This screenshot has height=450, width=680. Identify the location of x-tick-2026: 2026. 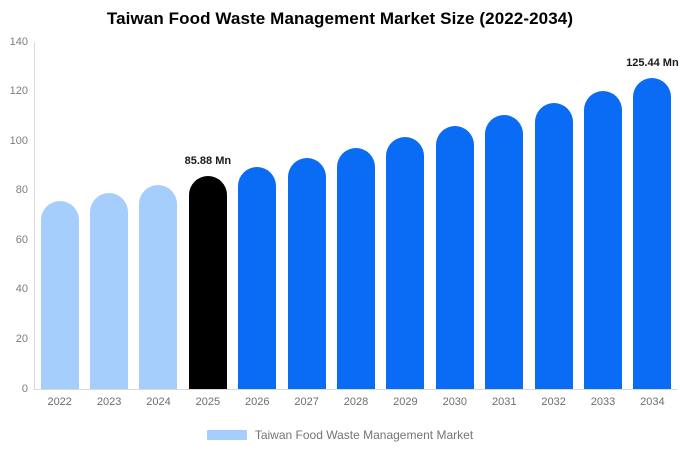
(257, 402).